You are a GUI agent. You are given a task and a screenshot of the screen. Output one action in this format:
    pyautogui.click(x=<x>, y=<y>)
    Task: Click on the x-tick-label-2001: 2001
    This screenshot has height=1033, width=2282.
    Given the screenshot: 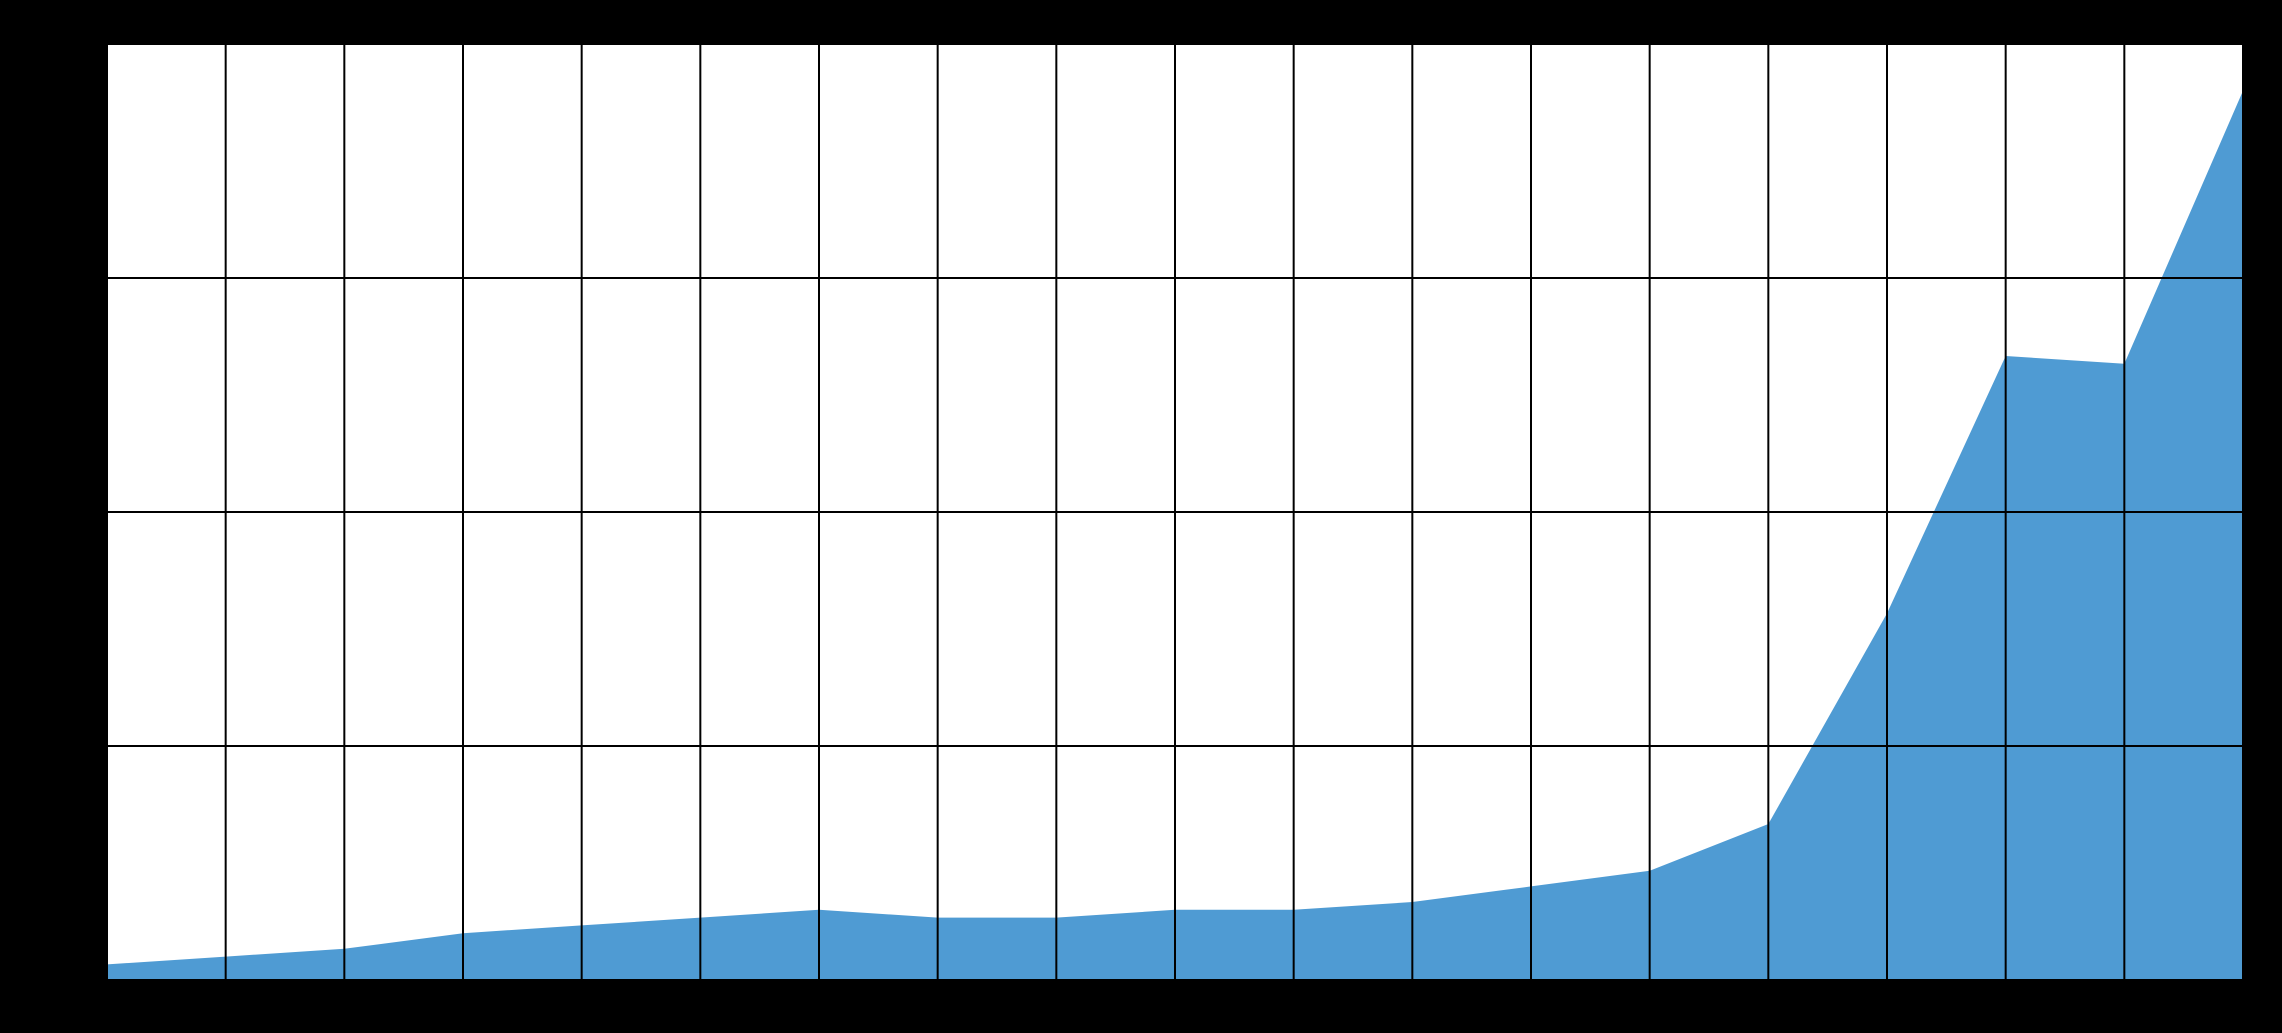 What is the action you would take?
    pyautogui.click(x=225, y=1012)
    